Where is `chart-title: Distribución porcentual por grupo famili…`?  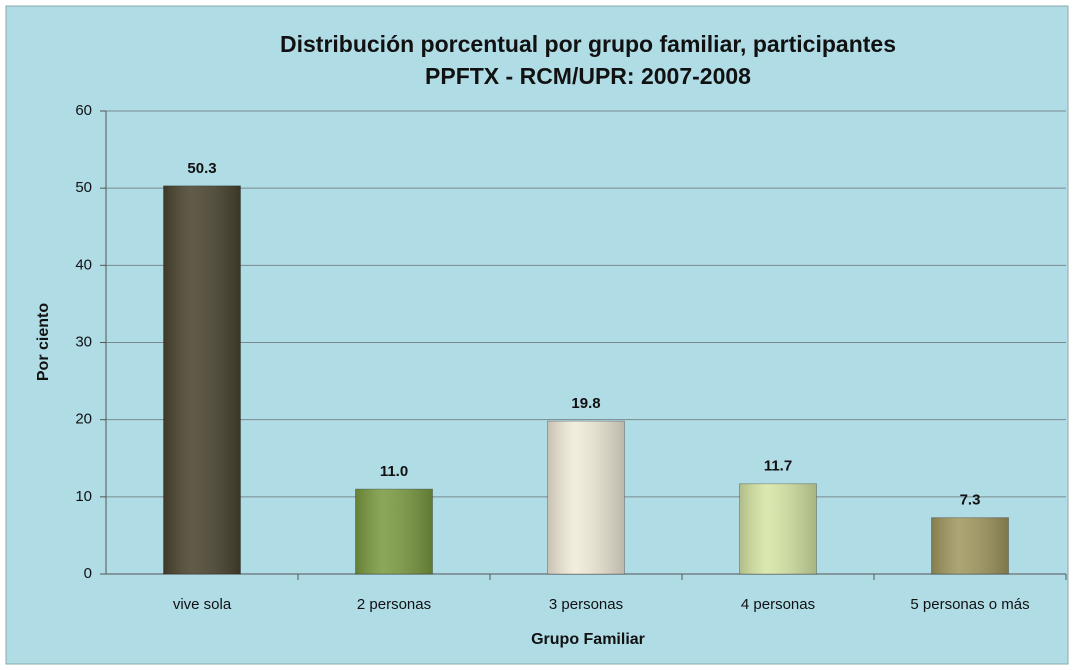 chart-title: Distribución porcentual por grupo famili… is located at coordinates (588, 44).